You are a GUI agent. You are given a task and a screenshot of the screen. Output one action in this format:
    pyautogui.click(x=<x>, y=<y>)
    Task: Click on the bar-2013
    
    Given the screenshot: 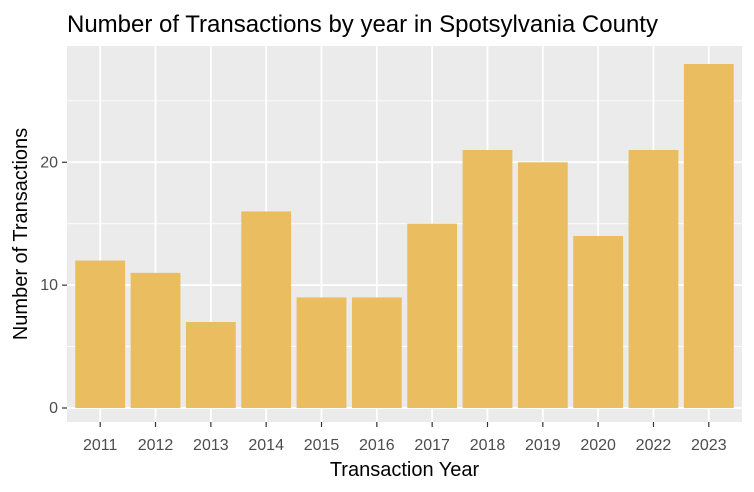 What is the action you would take?
    pyautogui.click(x=210, y=365)
    